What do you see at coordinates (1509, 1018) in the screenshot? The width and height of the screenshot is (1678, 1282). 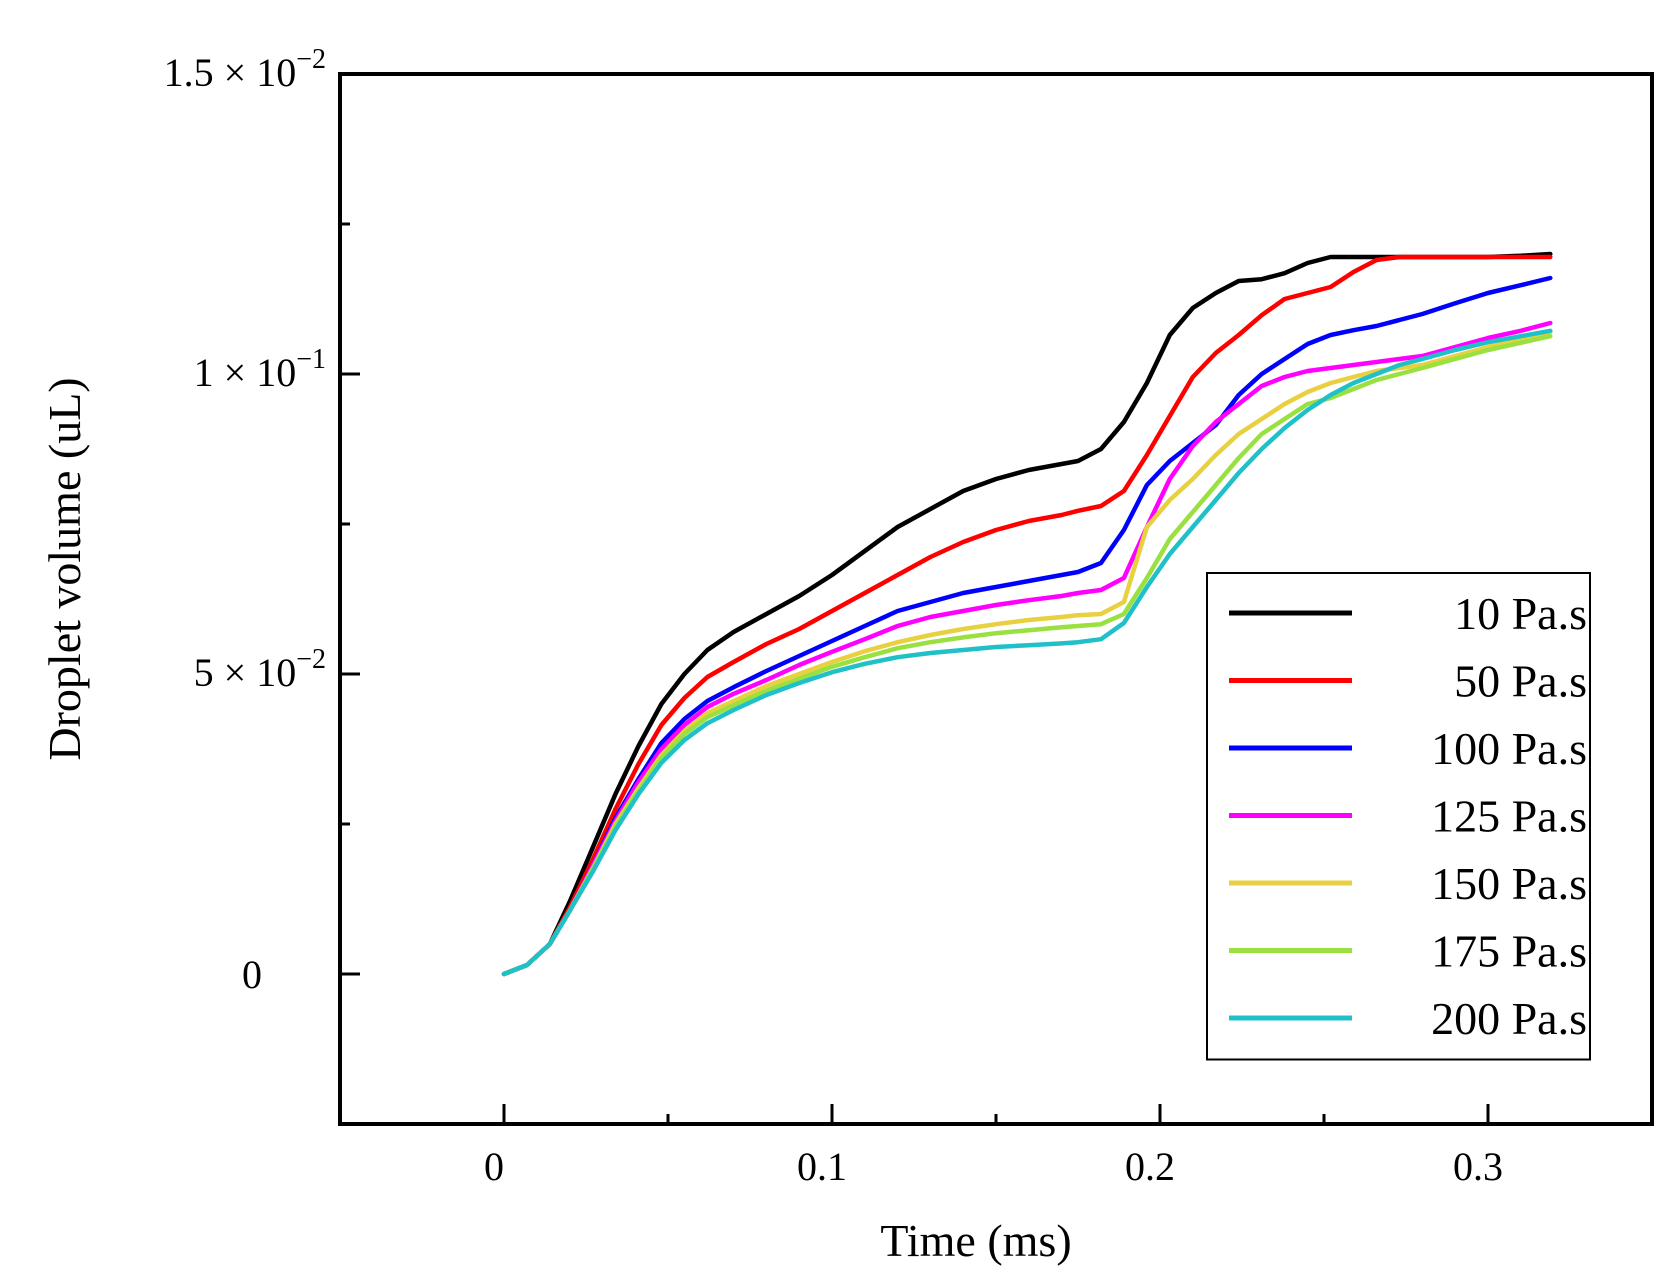 I see `legend-label: 200 Pa.s` at bounding box center [1509, 1018].